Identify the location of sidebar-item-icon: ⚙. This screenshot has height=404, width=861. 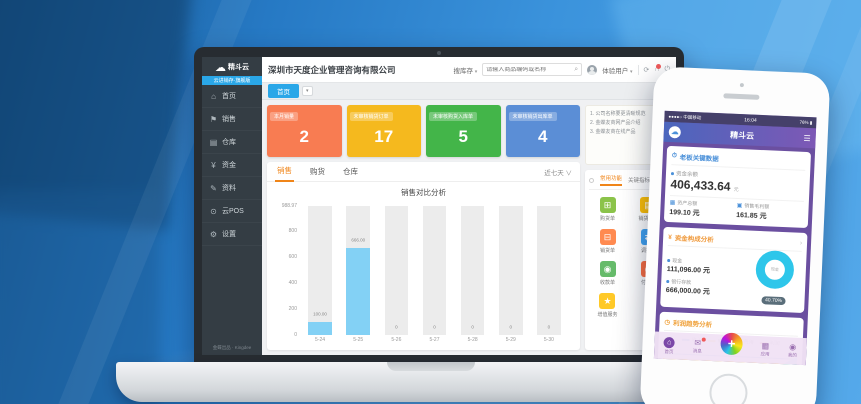
(213, 234).